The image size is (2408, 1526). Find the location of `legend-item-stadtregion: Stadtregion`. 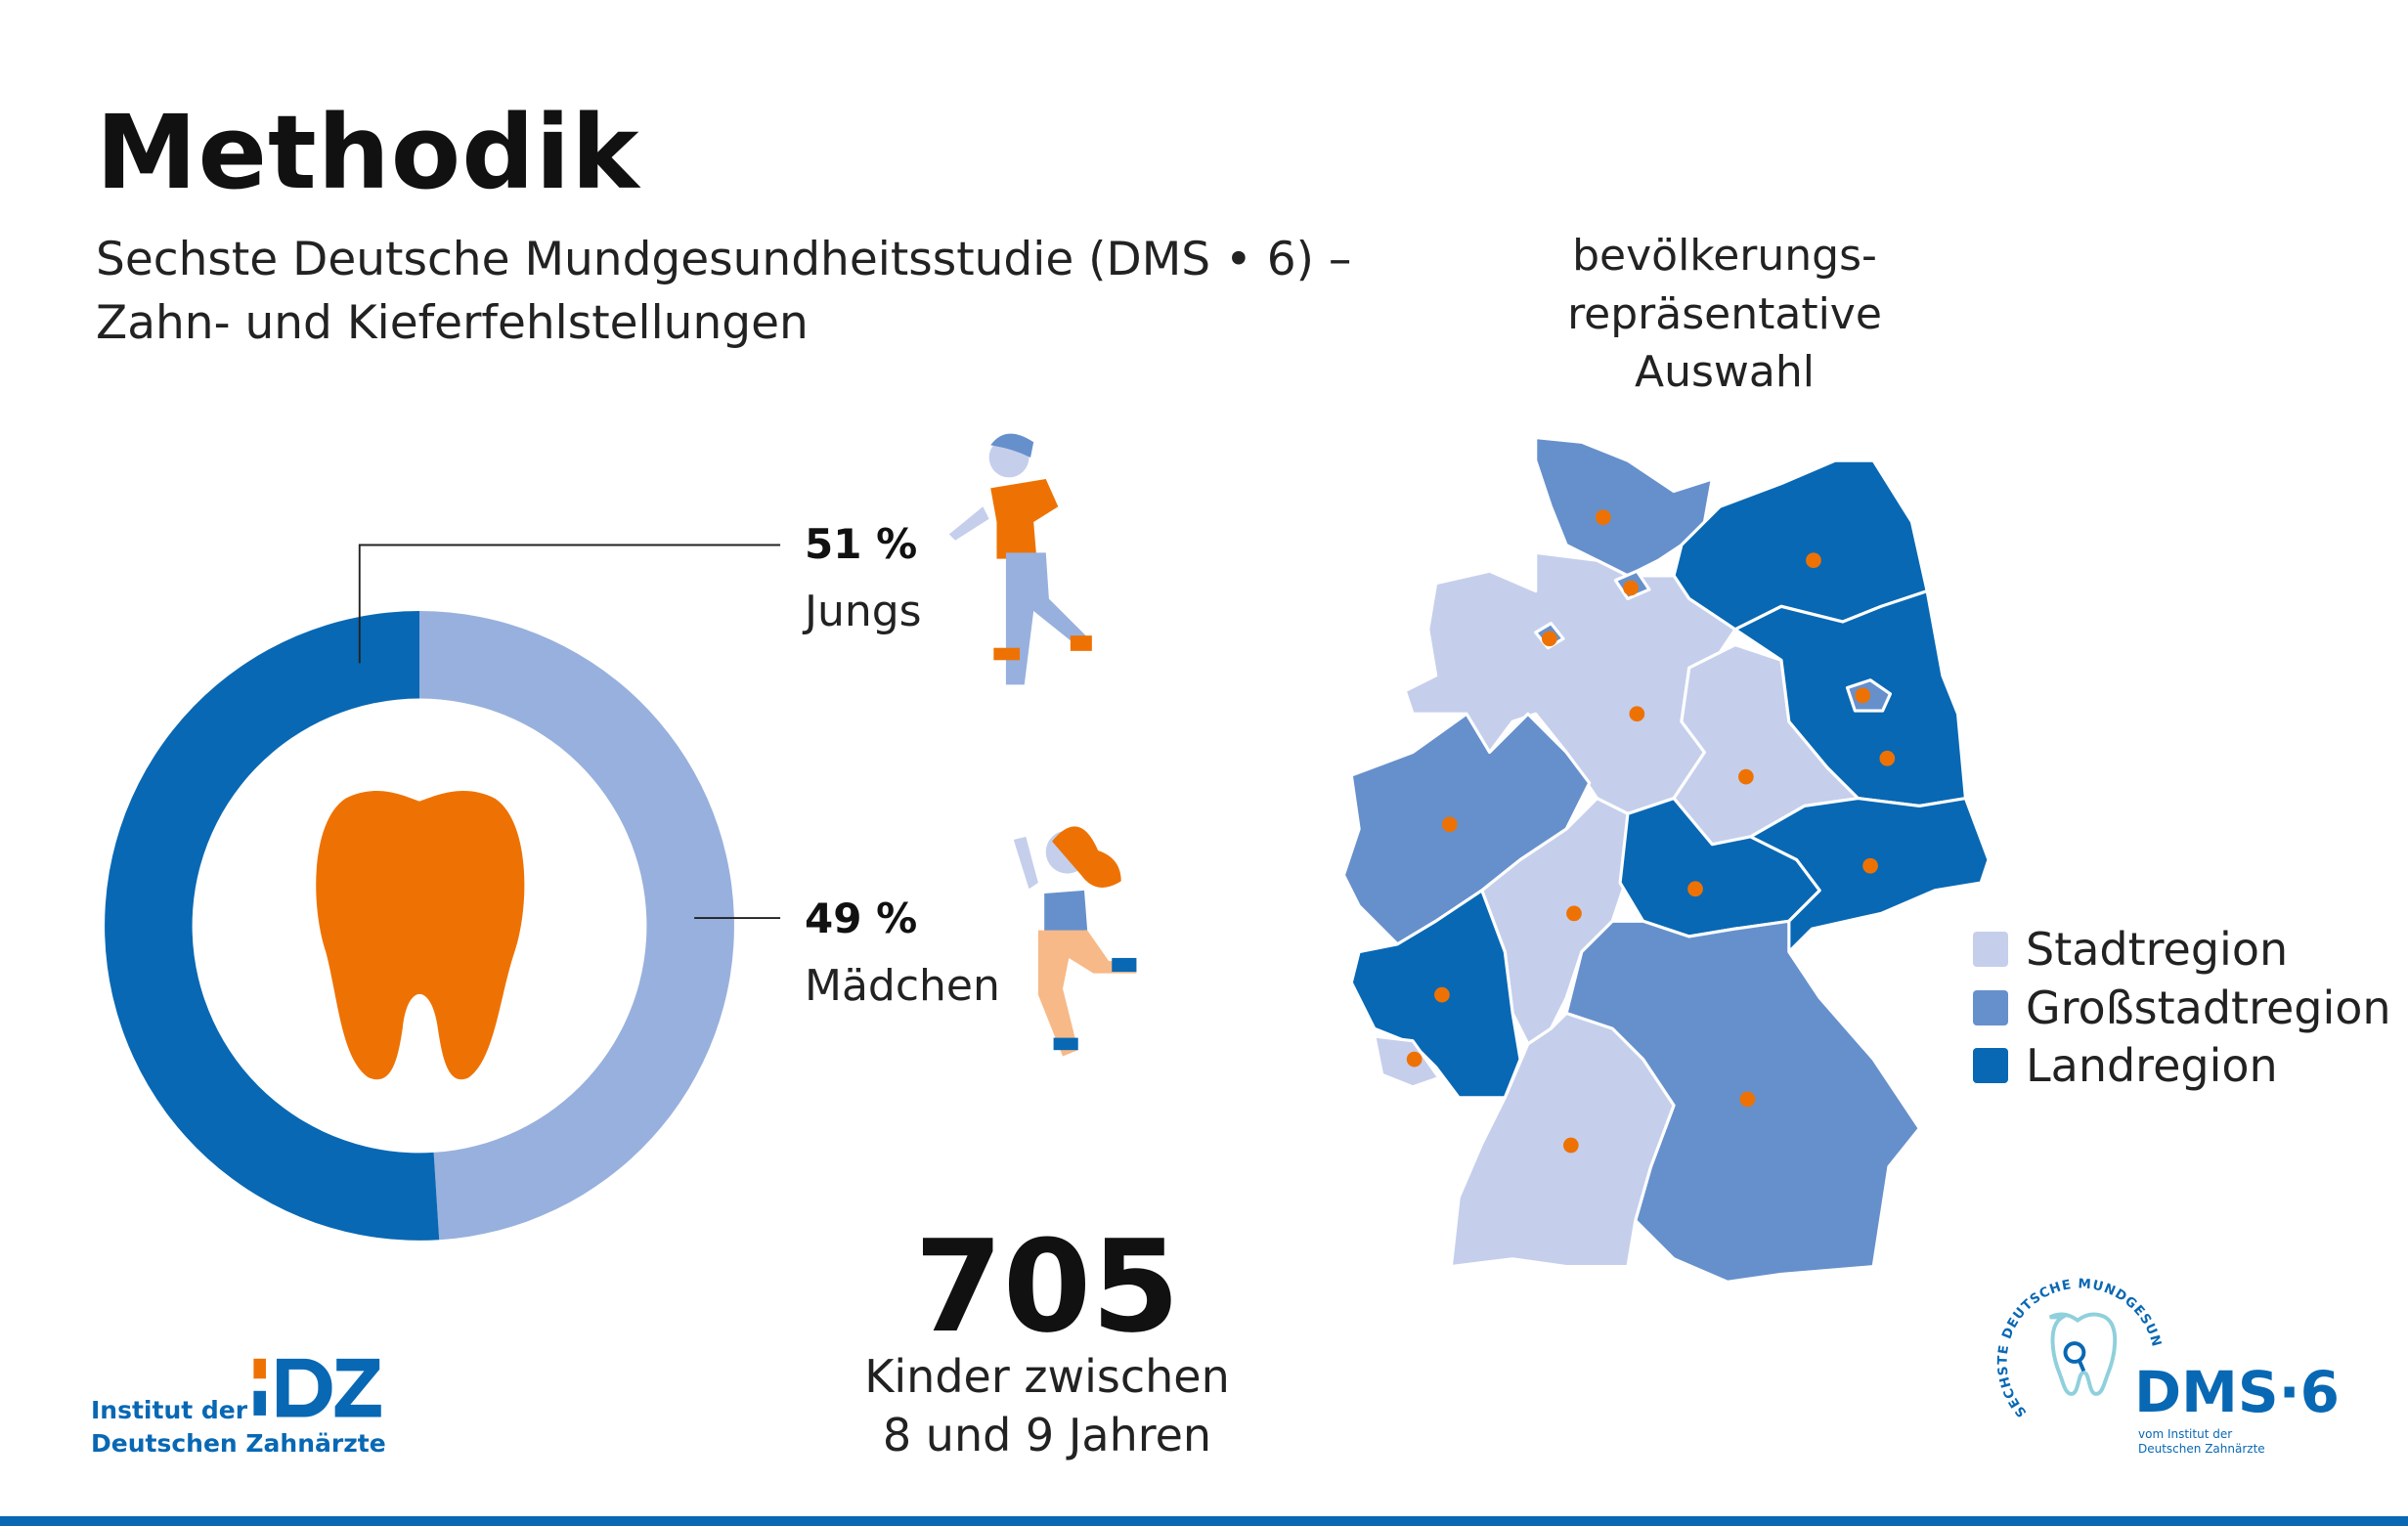

legend-item-stadtregion: Stadtregion is located at coordinates (2130, 949).